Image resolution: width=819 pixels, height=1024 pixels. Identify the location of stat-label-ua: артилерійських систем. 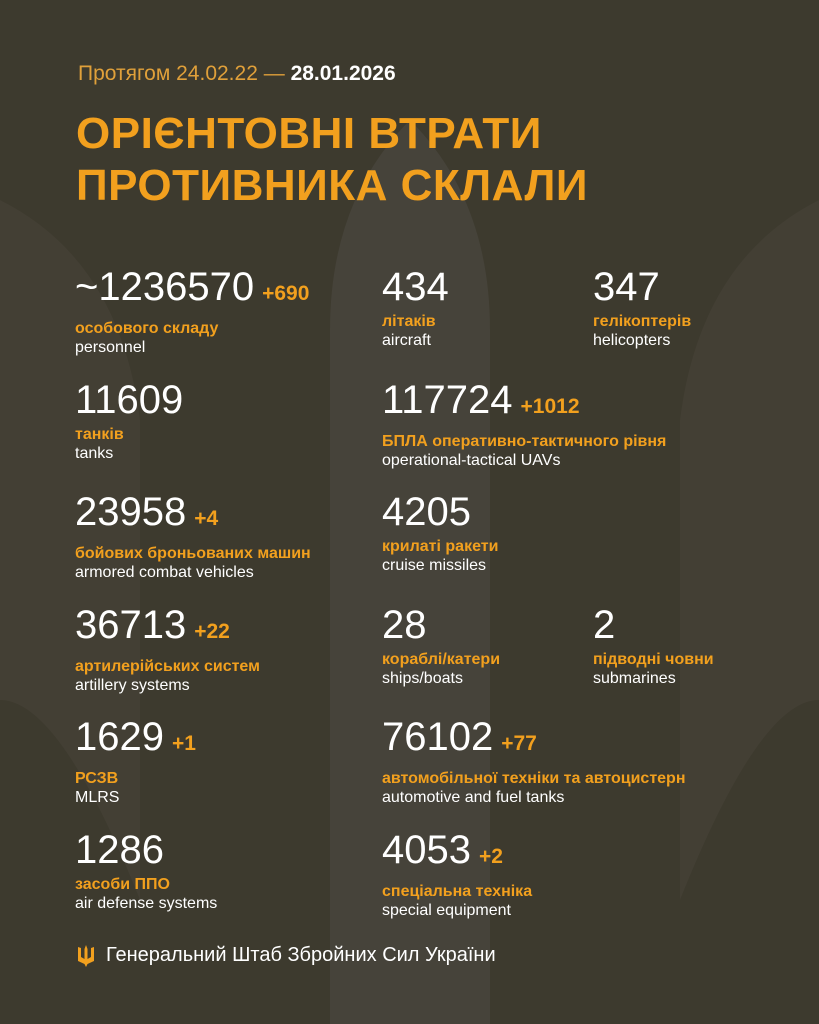
(167, 666).